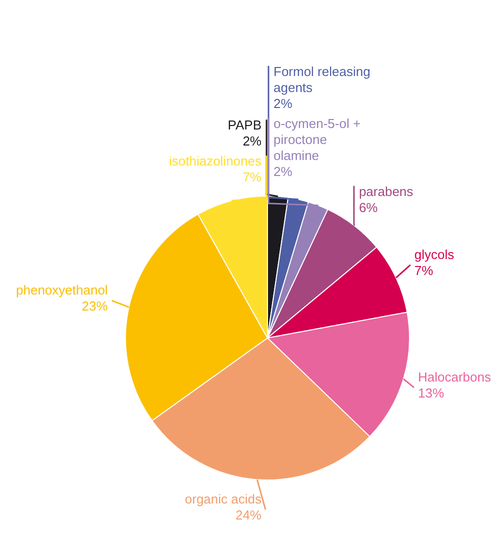  Describe the element at coordinates (434, 254) in the screenshot. I see `slice-label: glycols` at that location.